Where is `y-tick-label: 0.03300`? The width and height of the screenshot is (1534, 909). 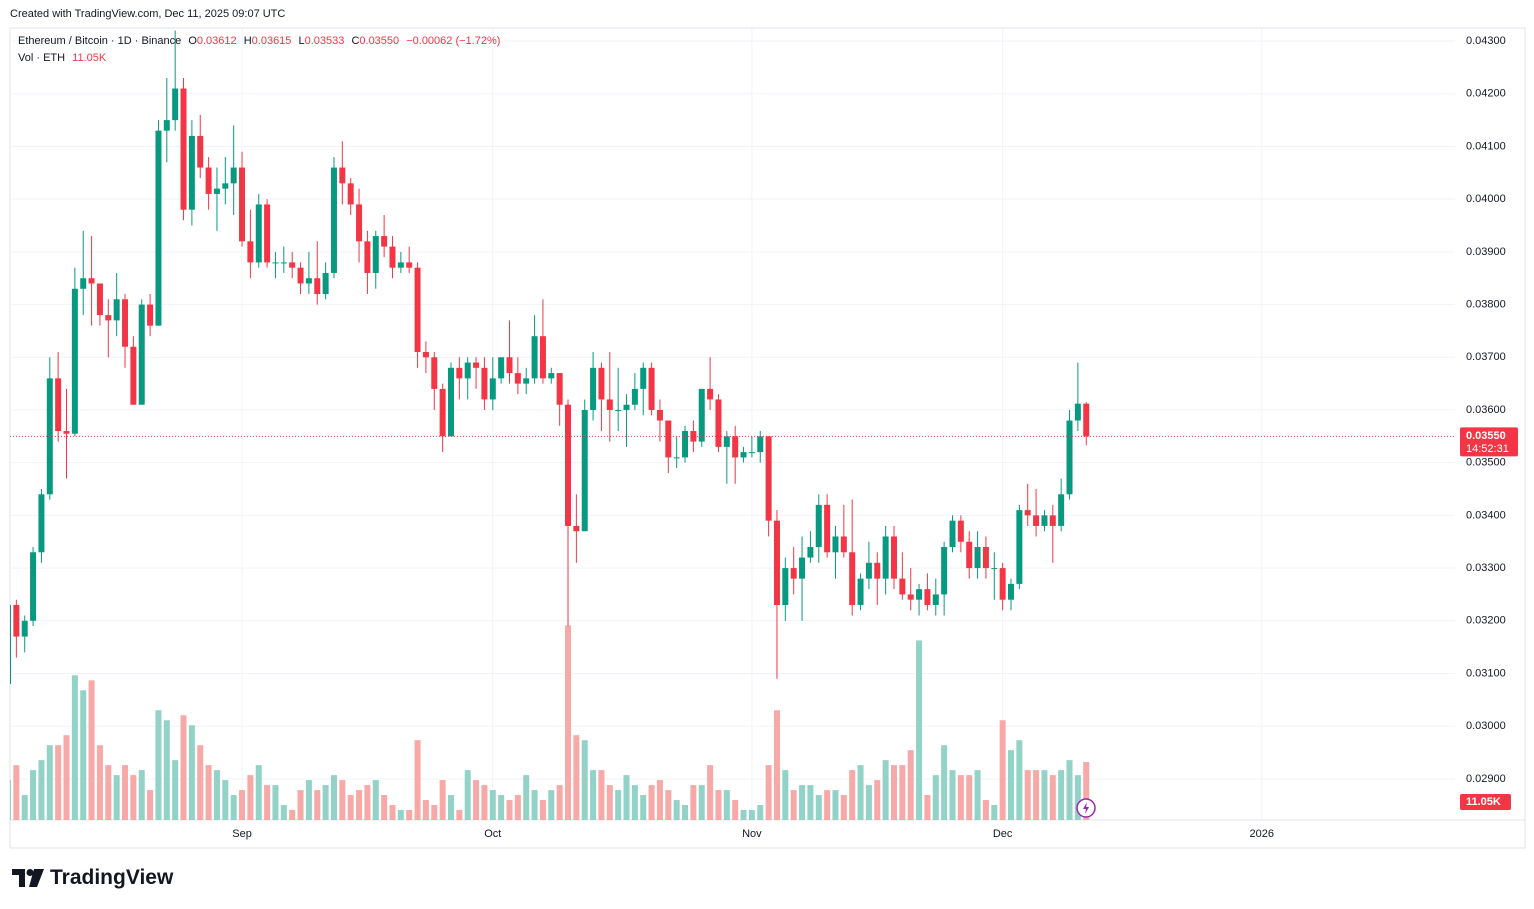
y-tick-label: 0.03300 is located at coordinates (1486, 568).